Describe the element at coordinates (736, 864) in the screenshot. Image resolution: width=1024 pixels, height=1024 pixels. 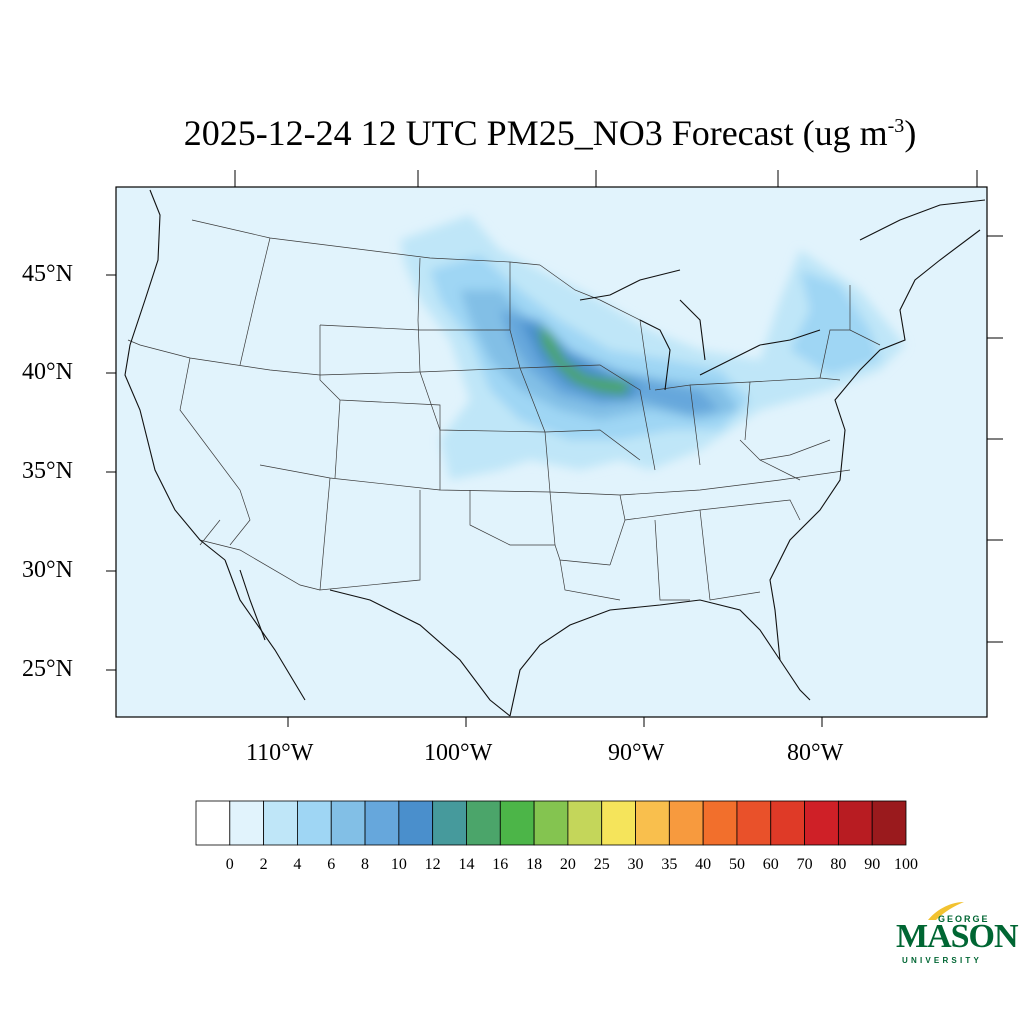
I see `colorbar-tick-label: 50` at that location.